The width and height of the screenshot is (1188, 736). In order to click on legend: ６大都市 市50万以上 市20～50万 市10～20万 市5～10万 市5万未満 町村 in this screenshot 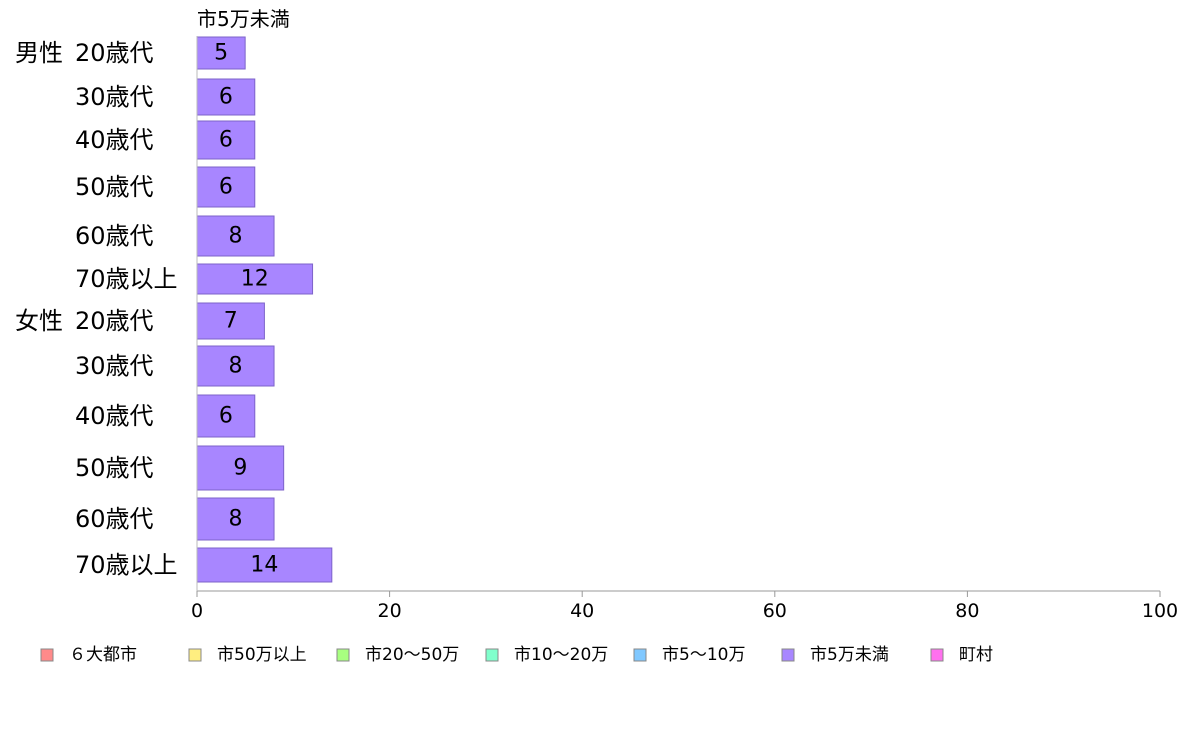, I will do `click(516, 655)`.